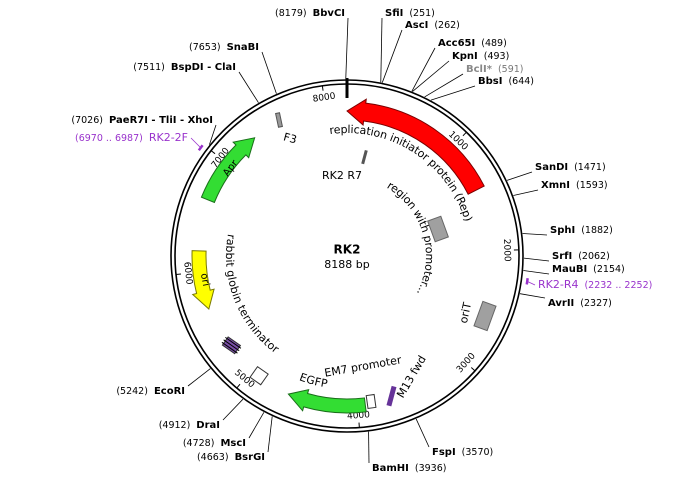  I want to click on f3-label: F3, so click(290, 139).